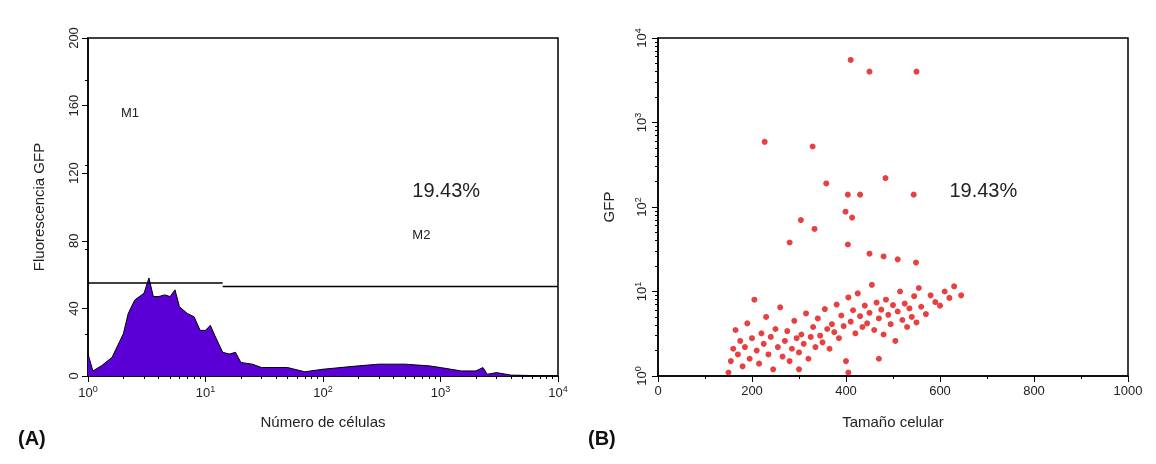 The height and width of the screenshot is (464, 1156). Describe the element at coordinates (846, 390) in the screenshot. I see `x-tick-label: 400` at that location.